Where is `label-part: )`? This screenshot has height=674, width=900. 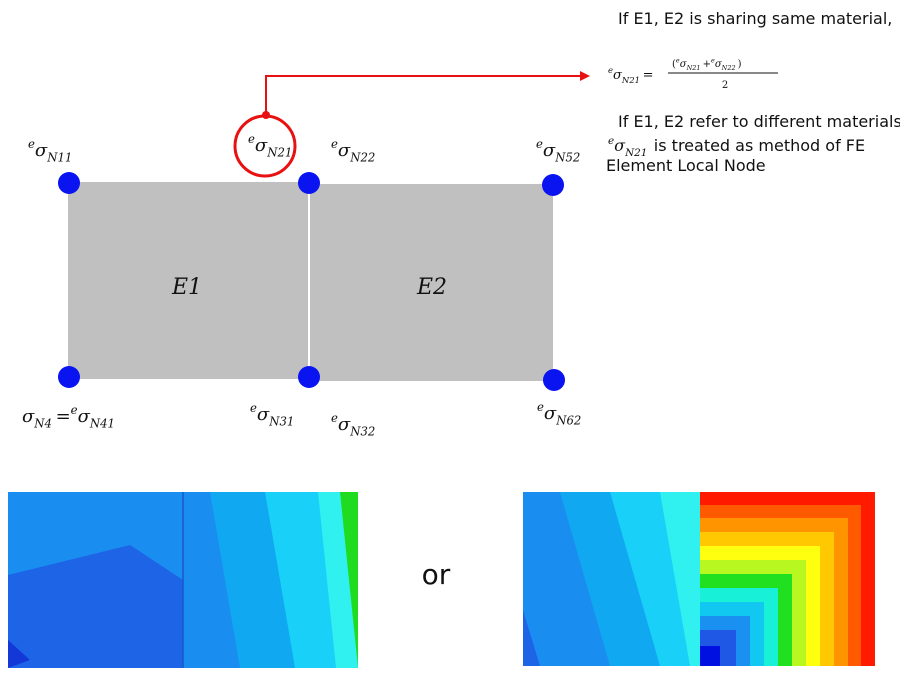 label-part: ) is located at coordinates (740, 64).